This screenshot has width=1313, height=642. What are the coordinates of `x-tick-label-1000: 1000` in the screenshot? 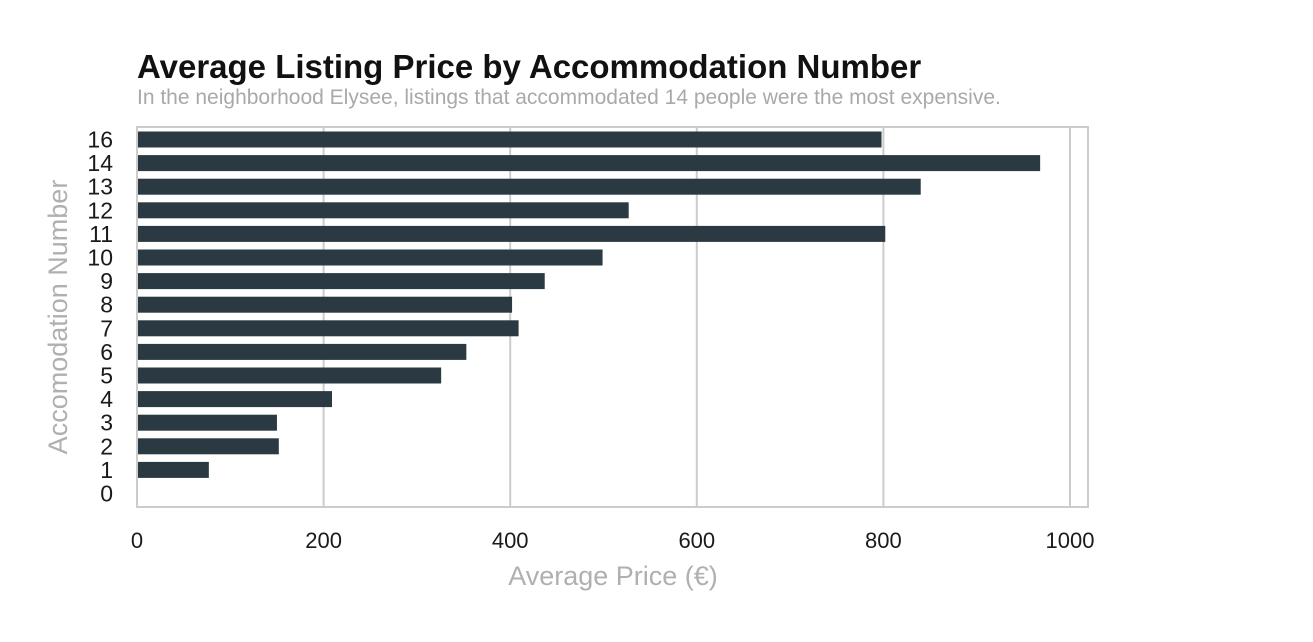 It's located at (1070, 540).